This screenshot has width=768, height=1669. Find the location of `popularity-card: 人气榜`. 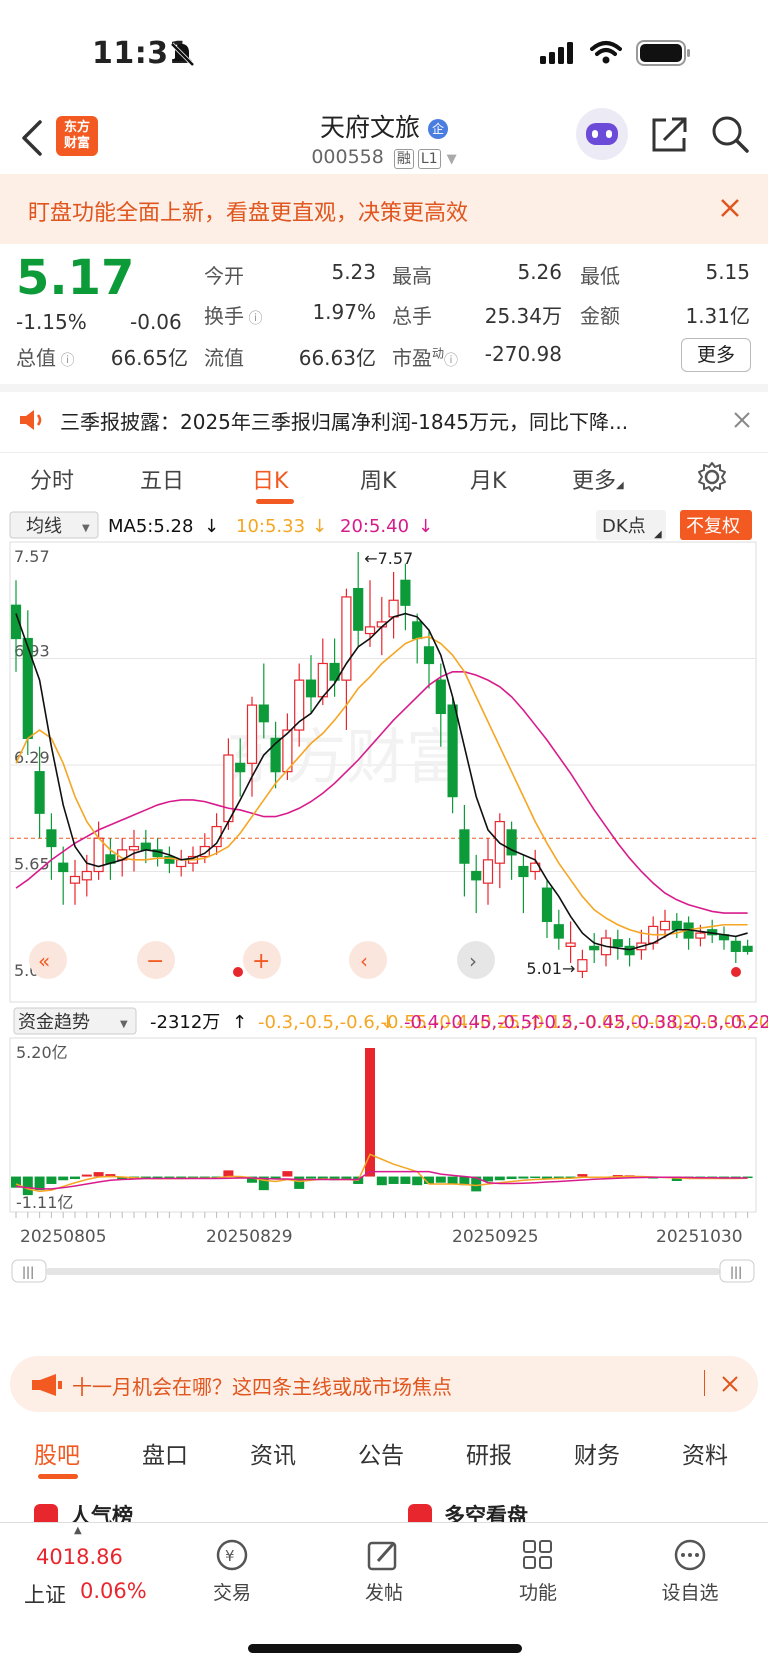

popularity-card: 人气榜 is located at coordinates (195, 1508).